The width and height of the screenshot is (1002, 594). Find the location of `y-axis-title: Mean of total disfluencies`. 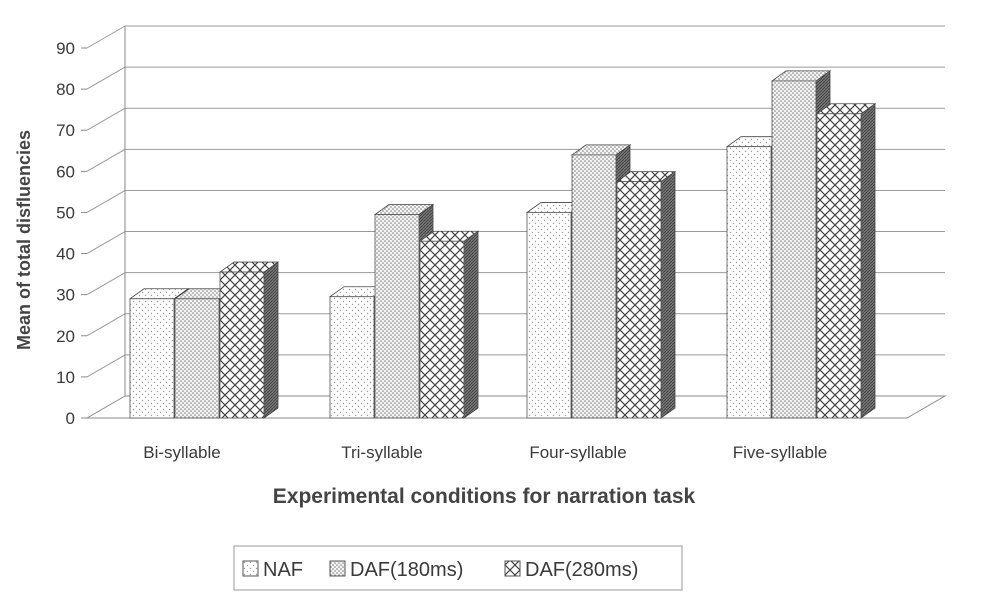

y-axis-title: Mean of total disfluencies is located at coordinates (24, 240).